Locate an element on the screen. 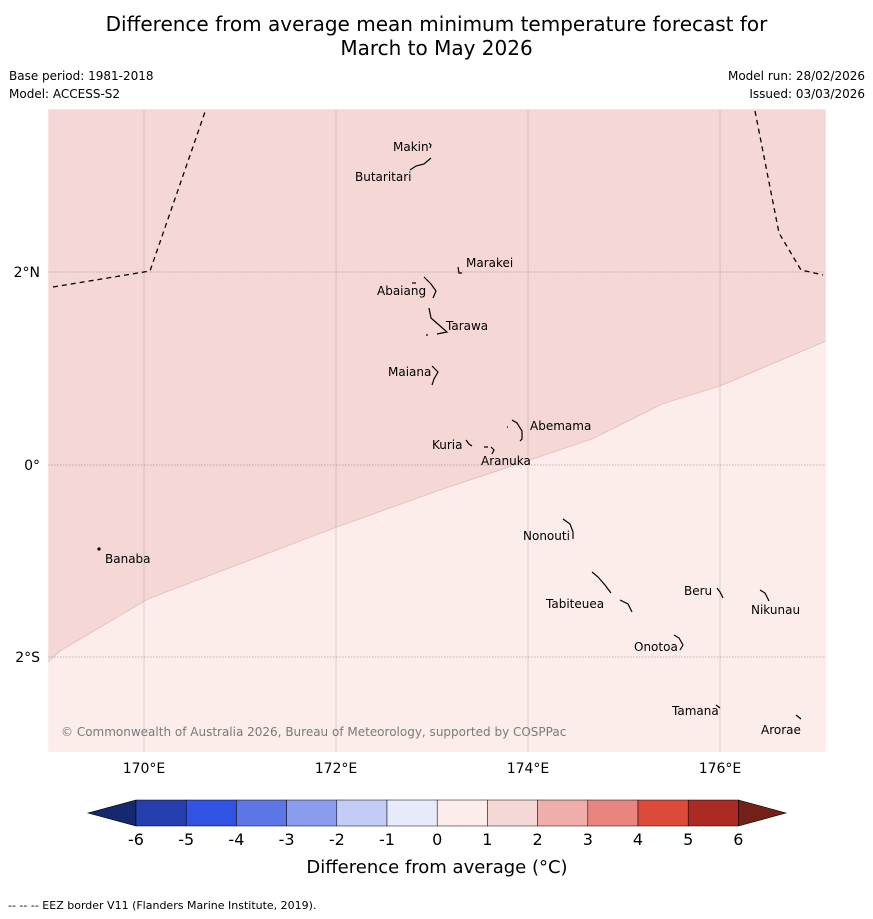 This screenshot has height=919, width=873. island-label: Maiana is located at coordinates (409, 372).